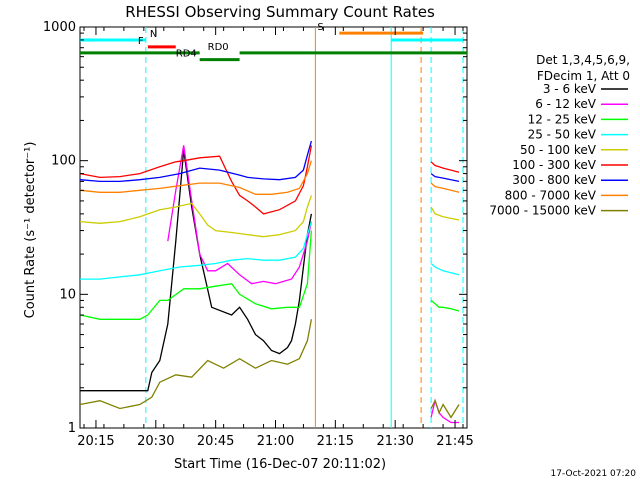 This screenshot has height=480, width=640. Describe the element at coordinates (63, 161) in the screenshot. I see `y-tick-label: 100` at that location.